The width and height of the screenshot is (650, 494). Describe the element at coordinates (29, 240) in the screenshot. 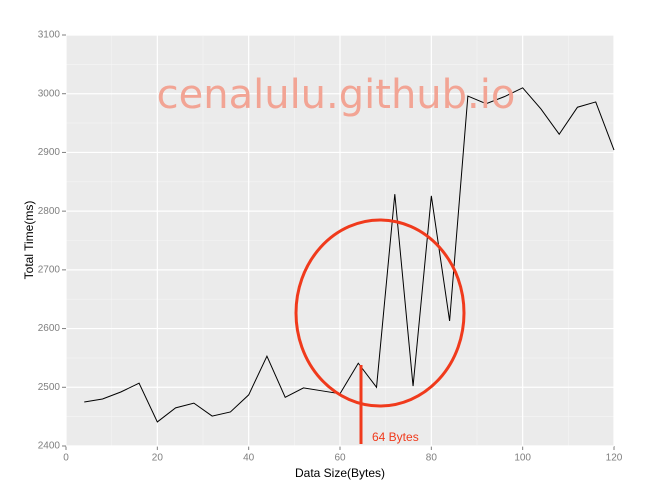

I see `y-axis-title: Total Time(ms)` at that location.